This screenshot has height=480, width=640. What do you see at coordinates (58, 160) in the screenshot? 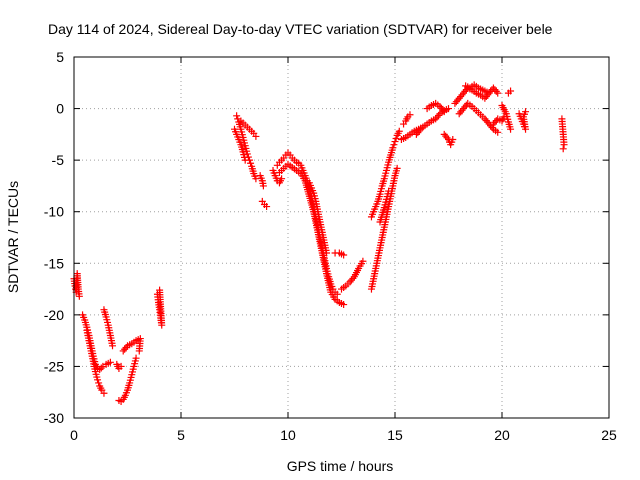
I see `y-tick-label: -5` at bounding box center [58, 160].